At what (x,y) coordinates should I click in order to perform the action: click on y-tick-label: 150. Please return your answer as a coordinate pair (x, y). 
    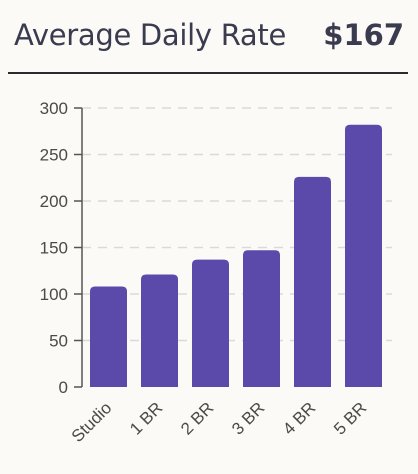
    Looking at the image, I should click on (54, 248).